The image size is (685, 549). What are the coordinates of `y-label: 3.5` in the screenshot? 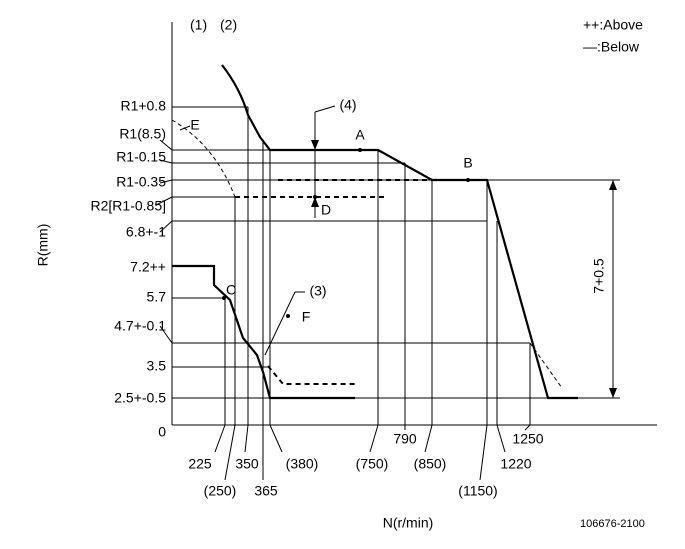 It's located at (157, 366).